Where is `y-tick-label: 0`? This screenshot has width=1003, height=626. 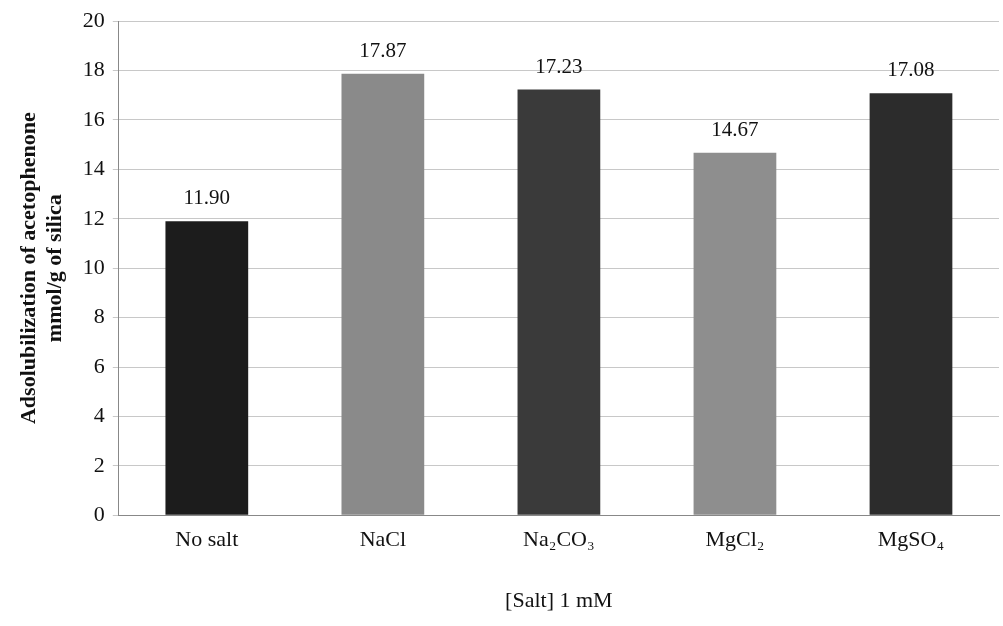
y-tick-label: 0 is located at coordinates (99, 513).